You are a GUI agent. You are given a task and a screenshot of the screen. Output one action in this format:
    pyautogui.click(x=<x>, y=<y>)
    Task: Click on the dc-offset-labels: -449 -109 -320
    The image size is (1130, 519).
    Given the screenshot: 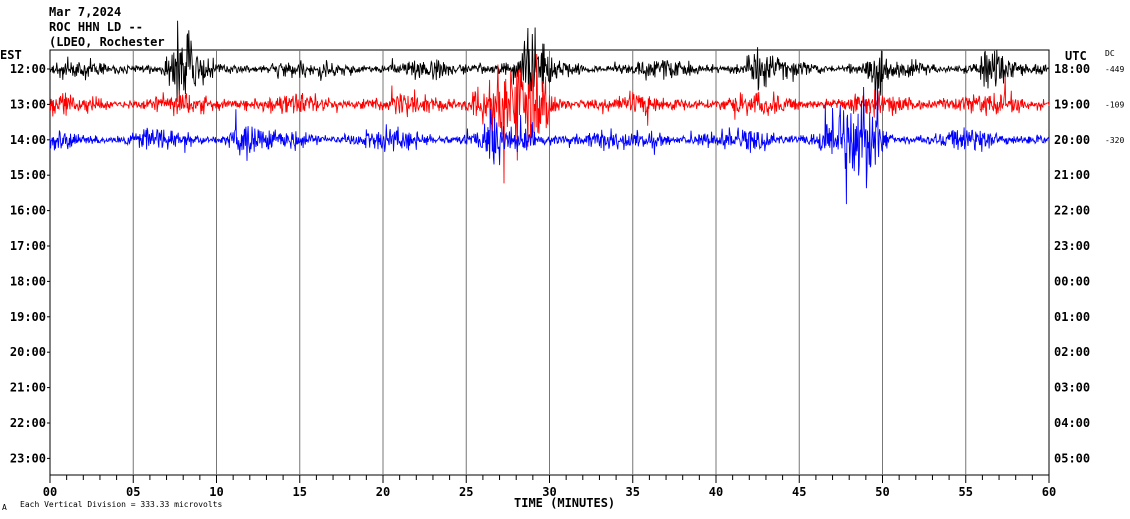 What is the action you would take?
    pyautogui.click(x=1114, y=105)
    